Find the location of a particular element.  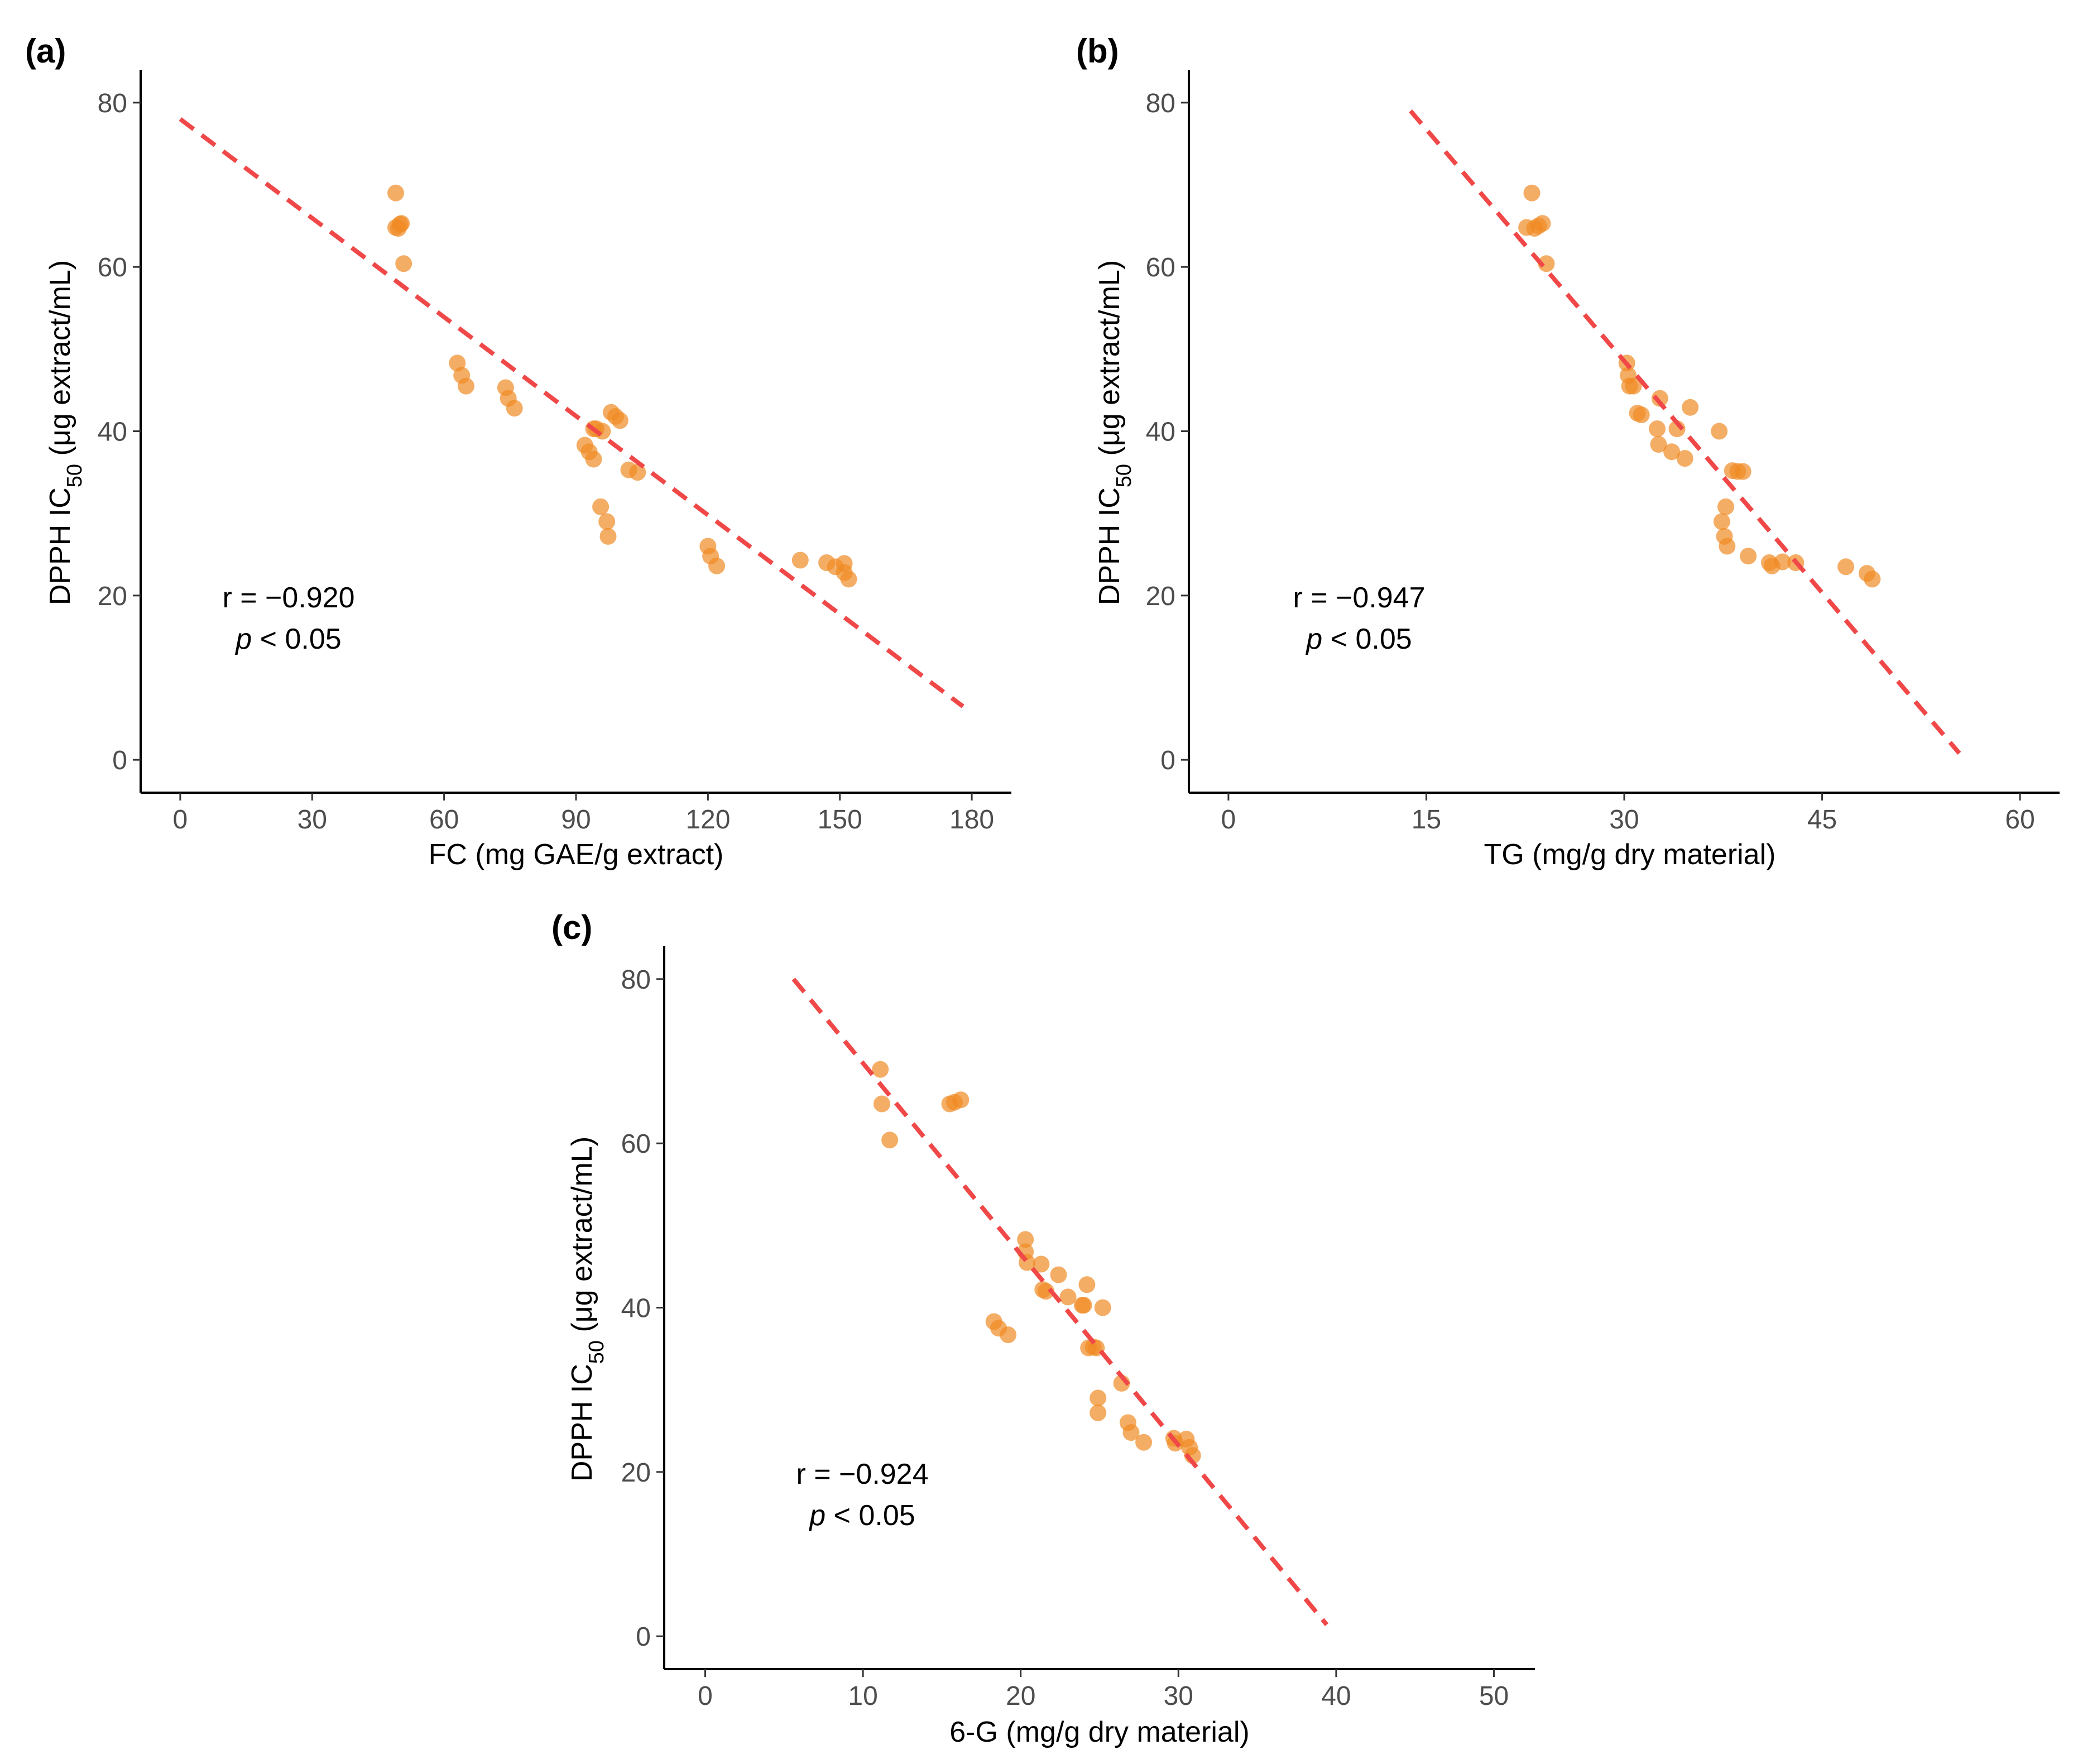

panel-c-p-symbol: p is located at coordinates (817, 1515).